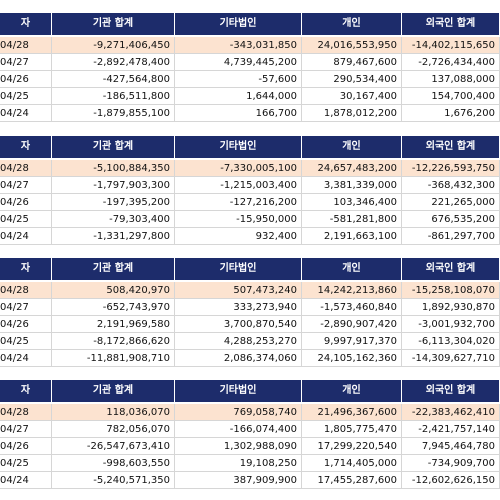  What do you see at coordinates (352, 412) in the screenshot?
I see `value-cell: 21,496,367,600` at bounding box center [352, 412].